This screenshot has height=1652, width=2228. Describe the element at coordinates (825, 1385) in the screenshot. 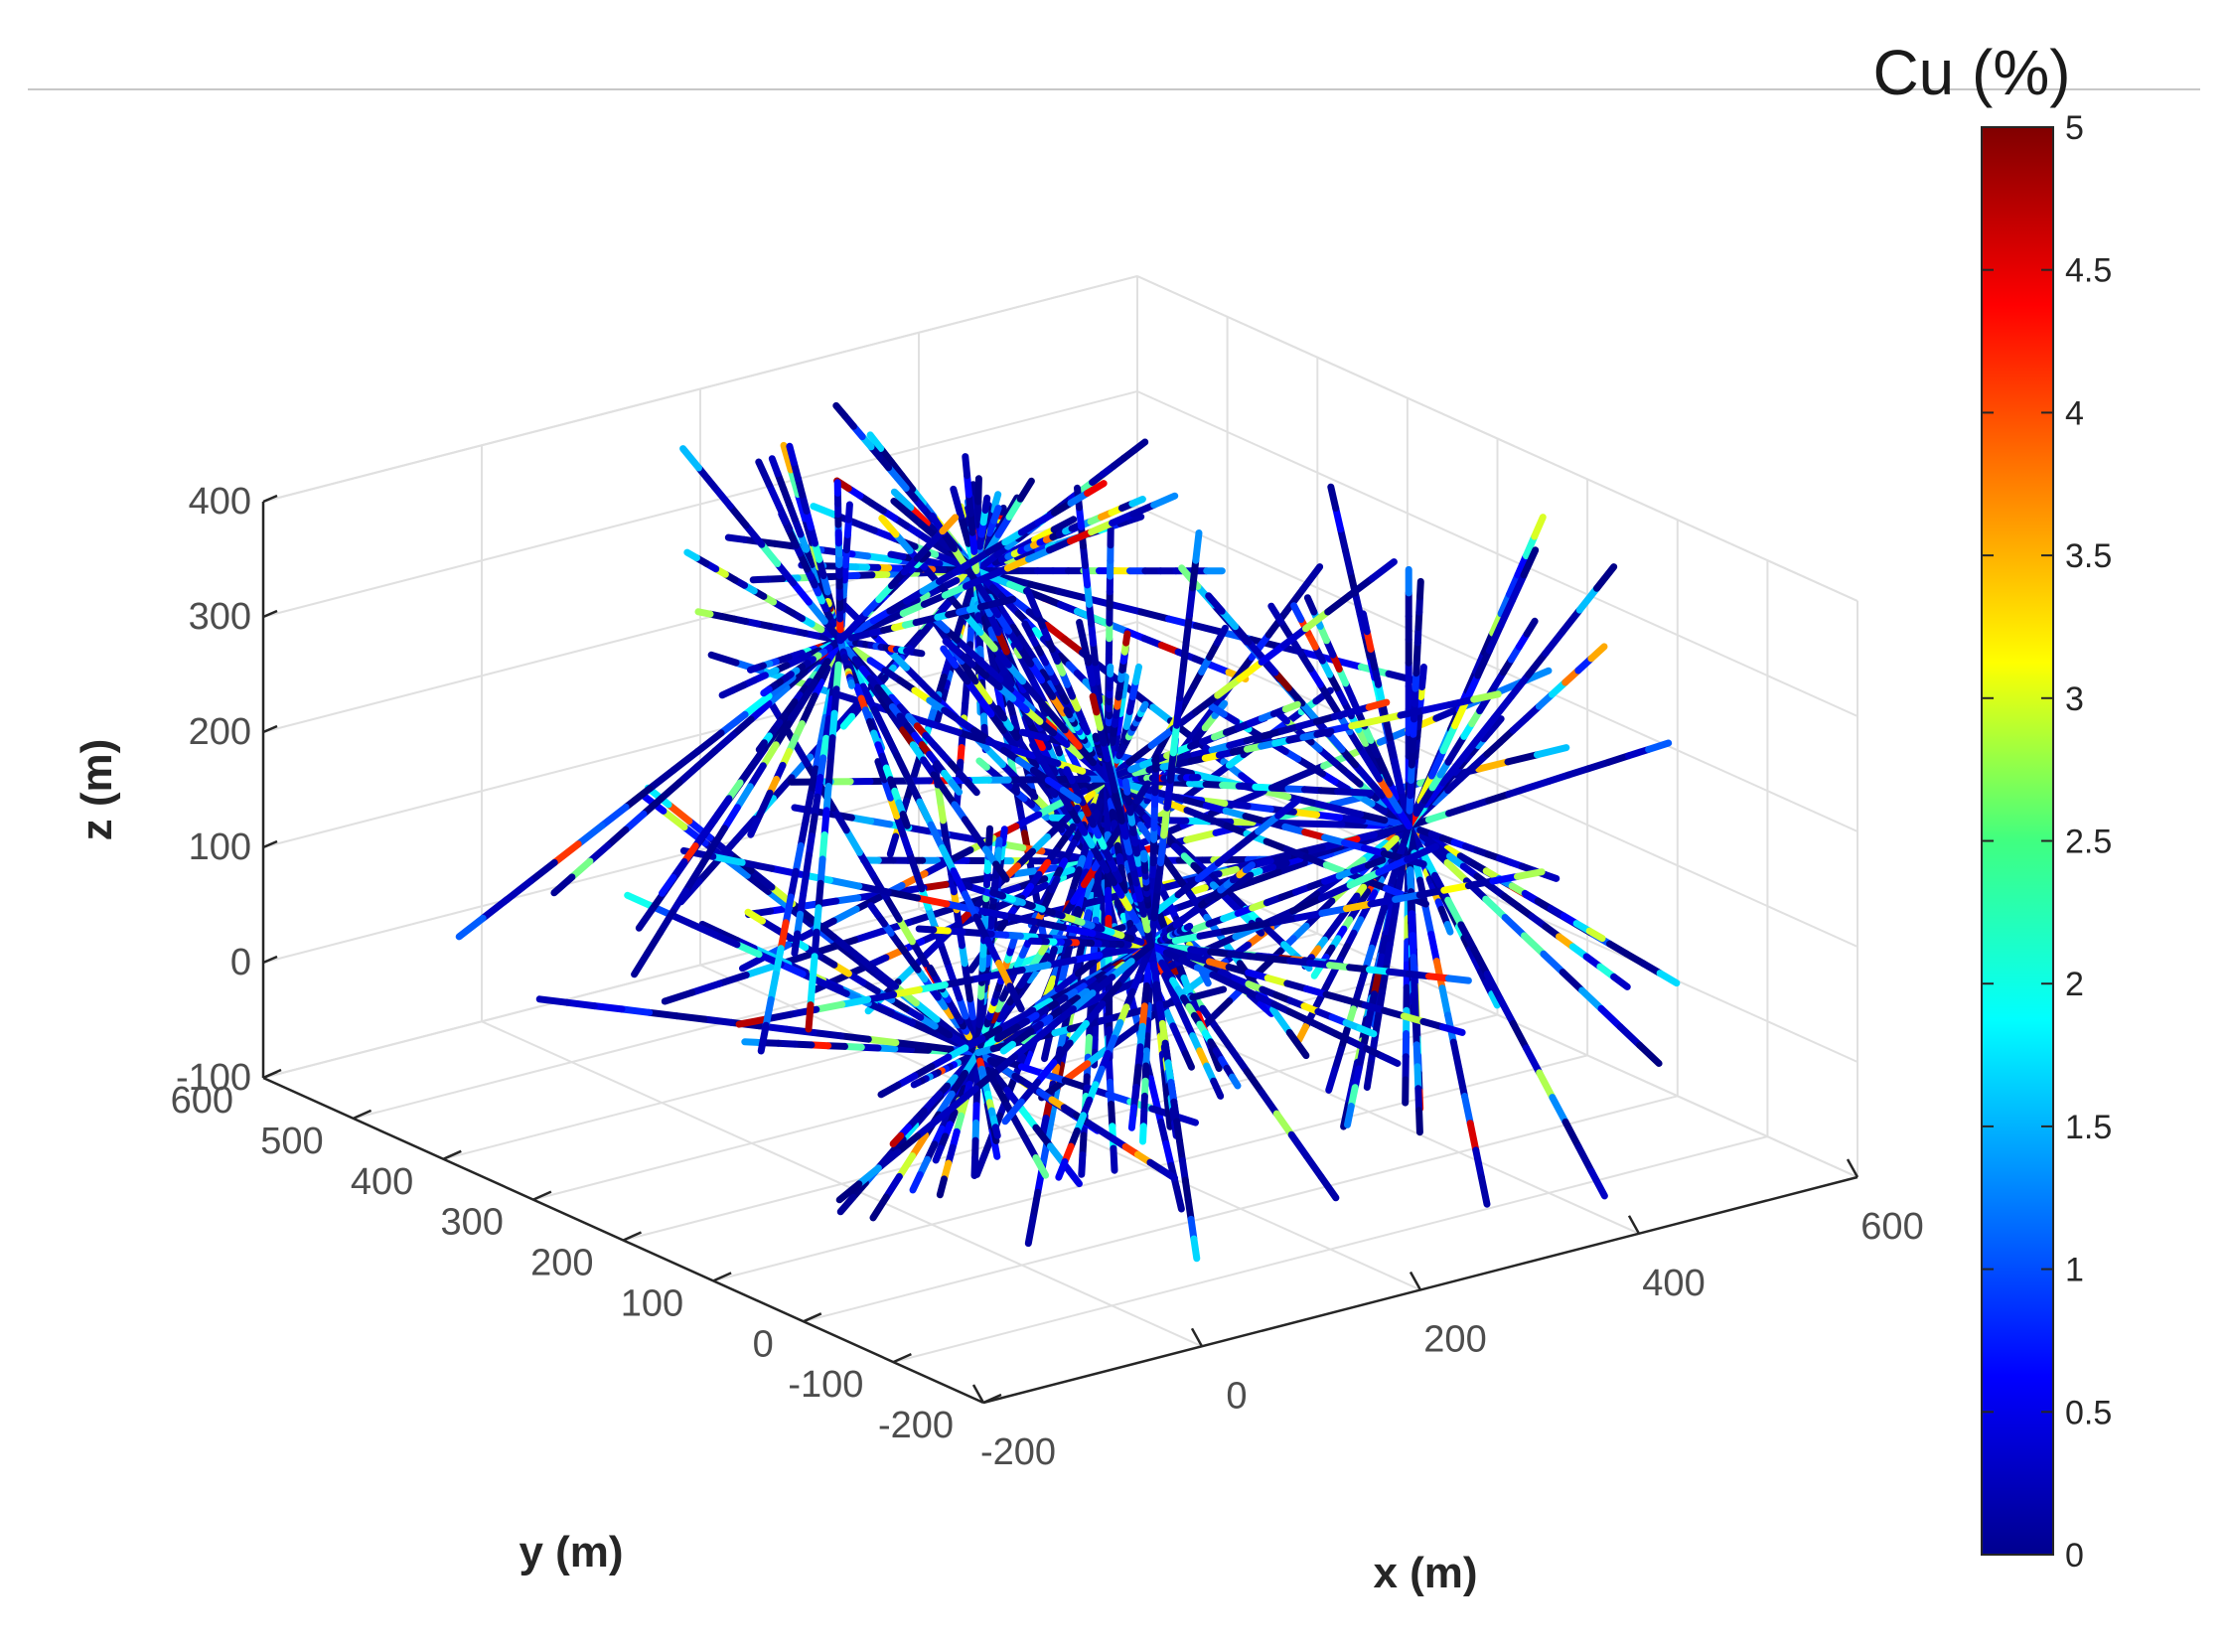

I see `y-tick-label: -100` at that location.